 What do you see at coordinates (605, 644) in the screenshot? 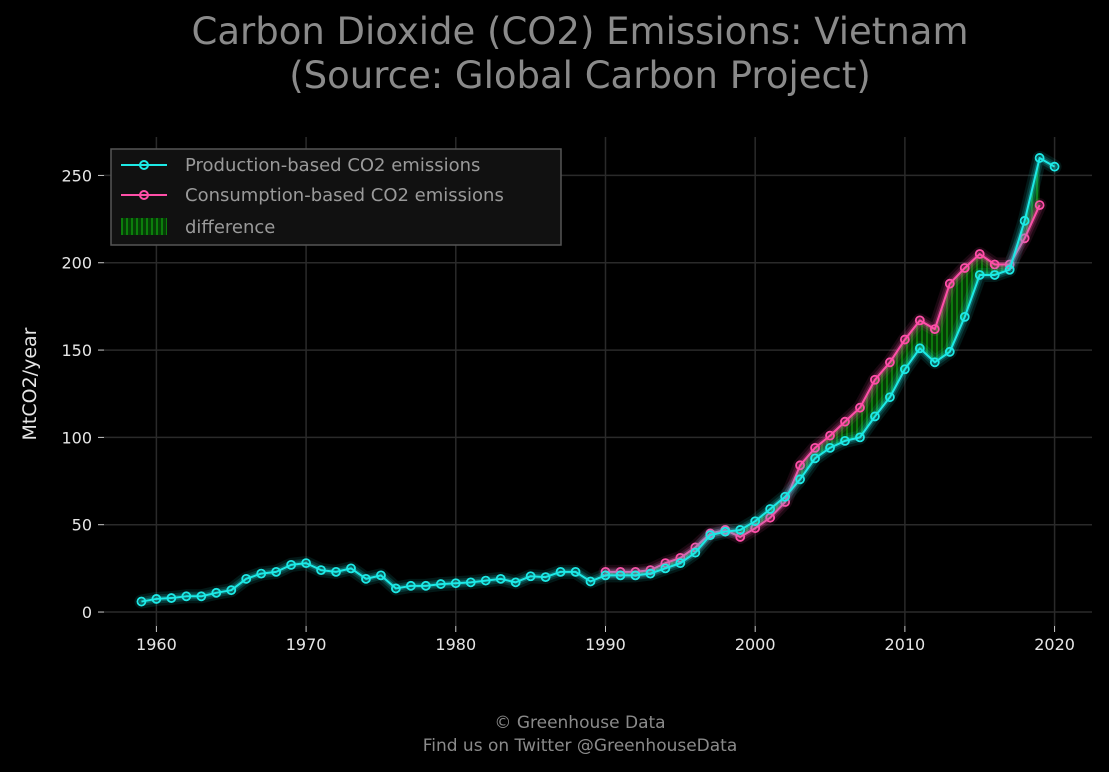
I see `x-tick-label: 1990` at bounding box center [605, 644].